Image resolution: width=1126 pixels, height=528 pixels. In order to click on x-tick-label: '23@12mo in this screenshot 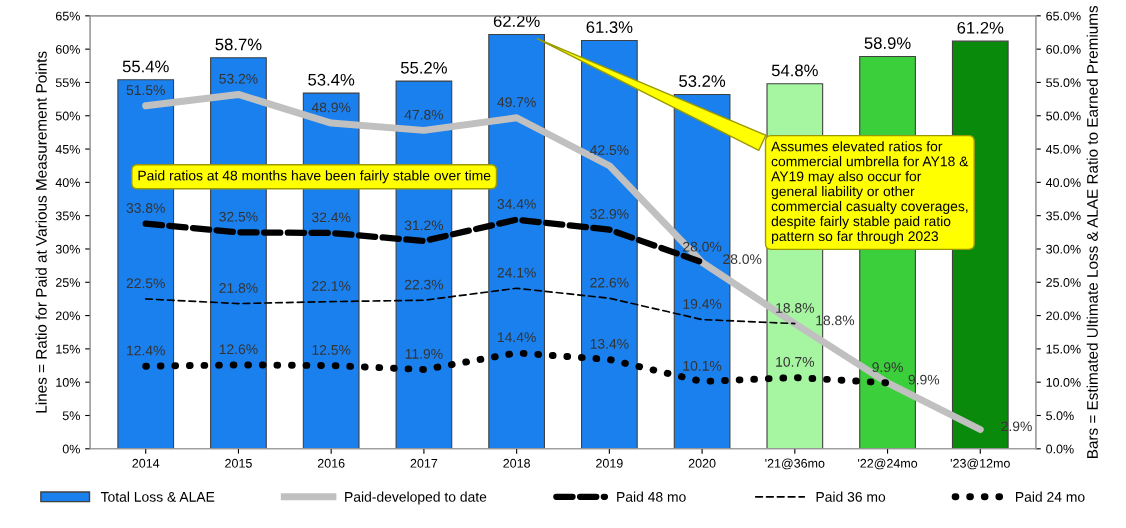, I will do `click(980, 464)`.